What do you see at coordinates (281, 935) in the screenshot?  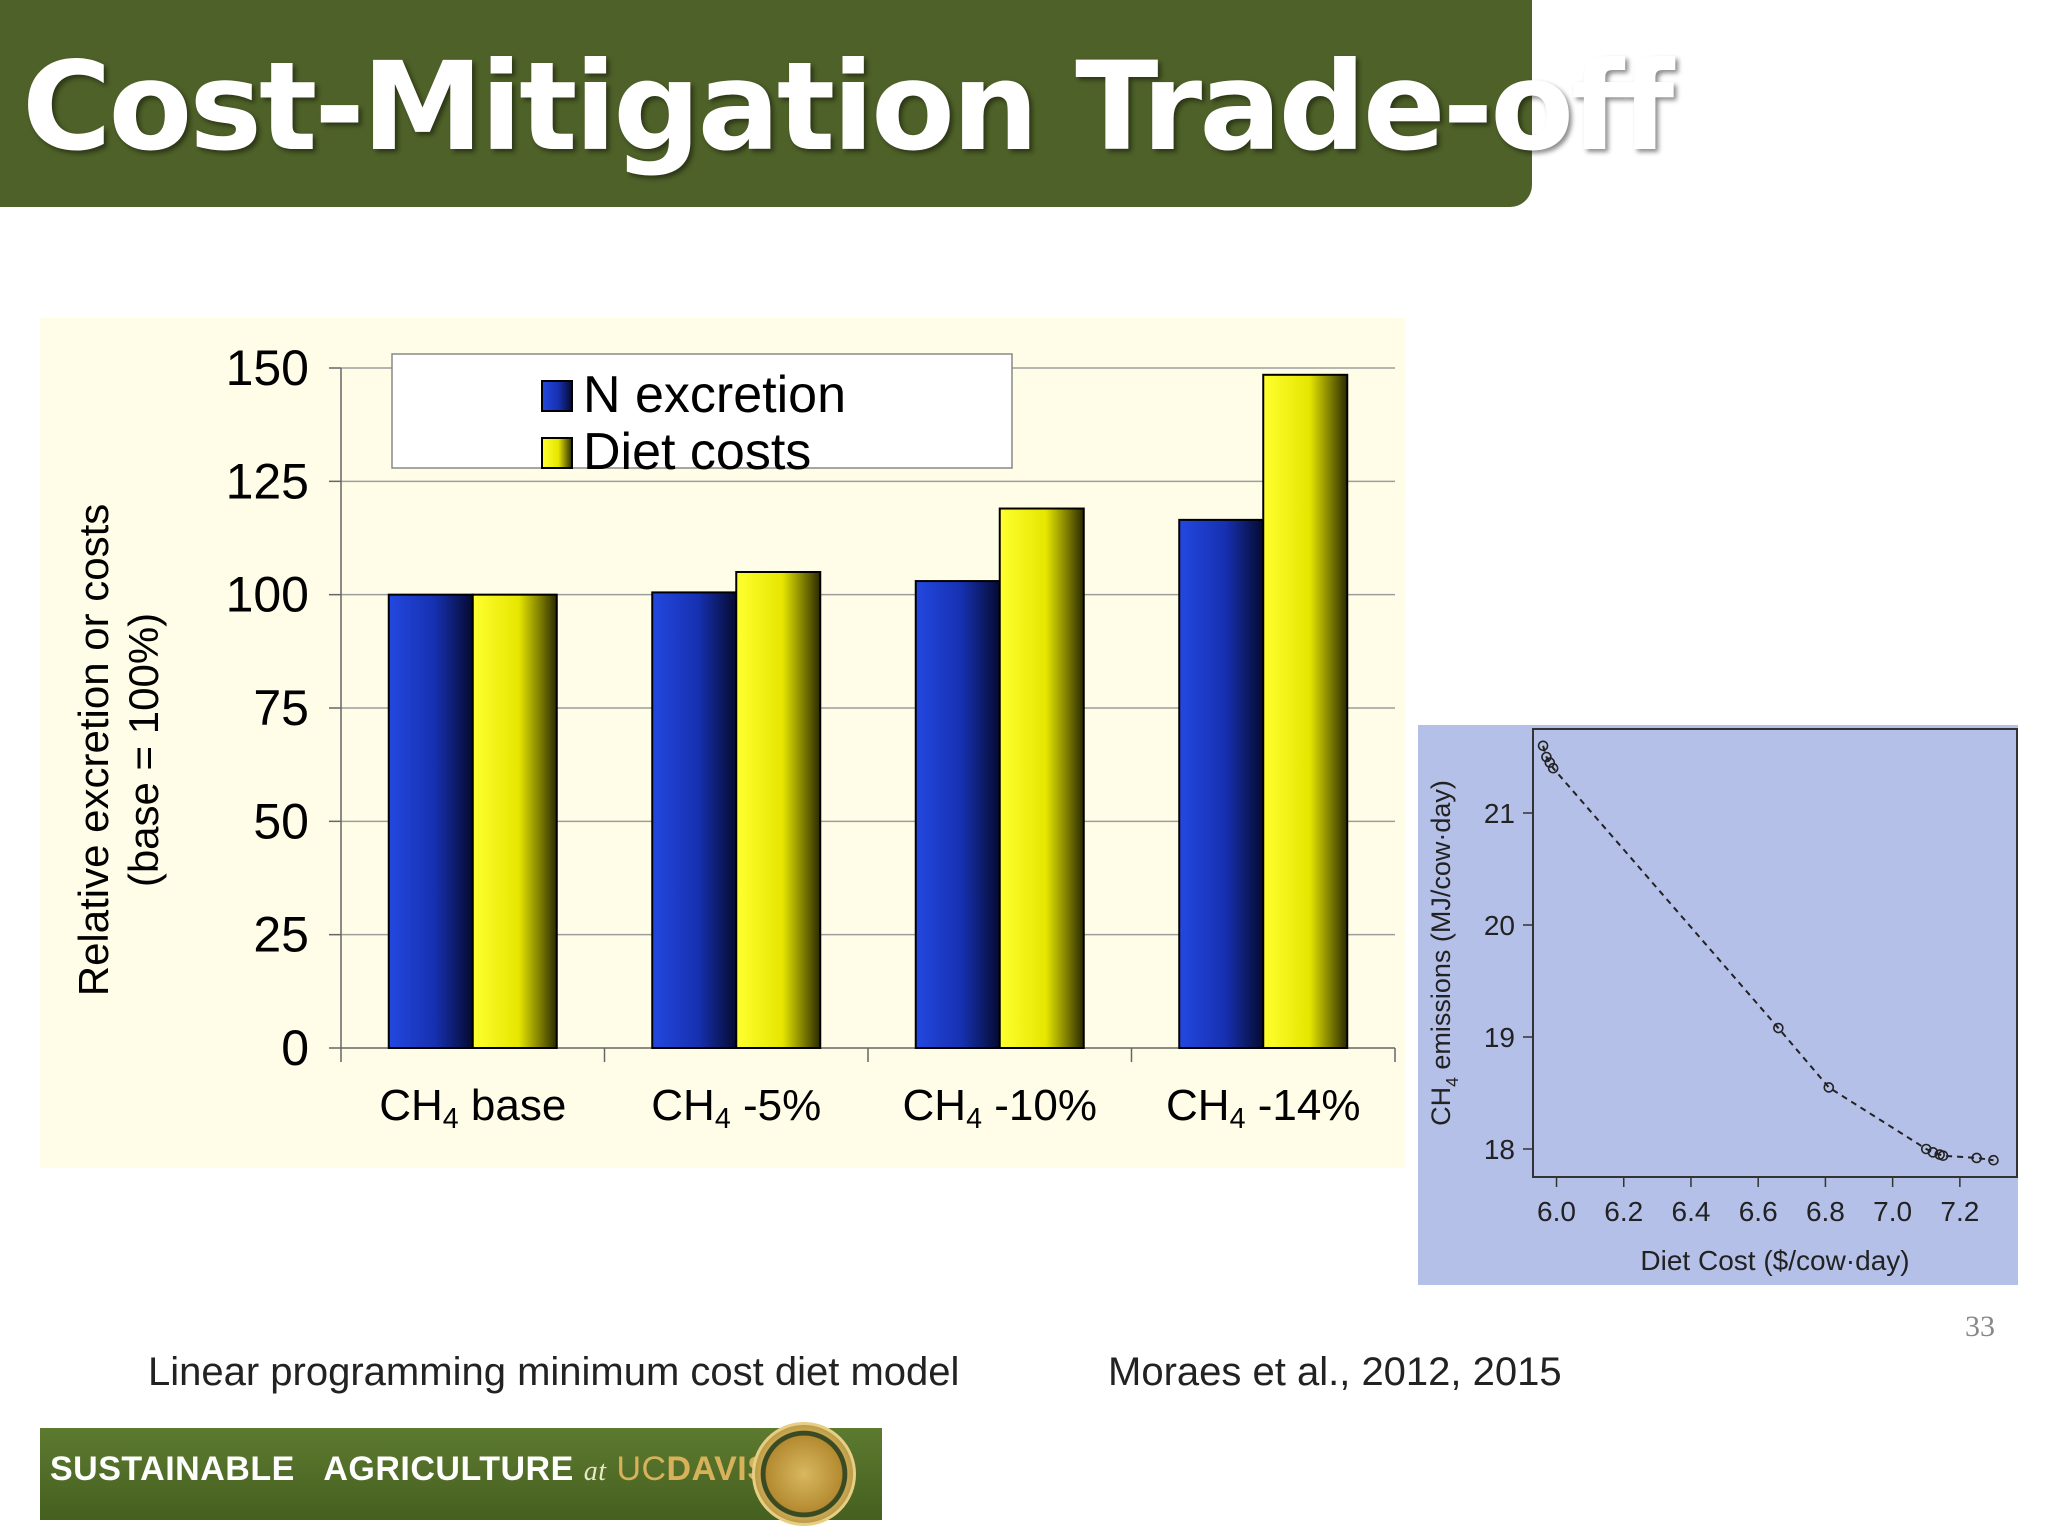 I see `y-tick-label: 25` at bounding box center [281, 935].